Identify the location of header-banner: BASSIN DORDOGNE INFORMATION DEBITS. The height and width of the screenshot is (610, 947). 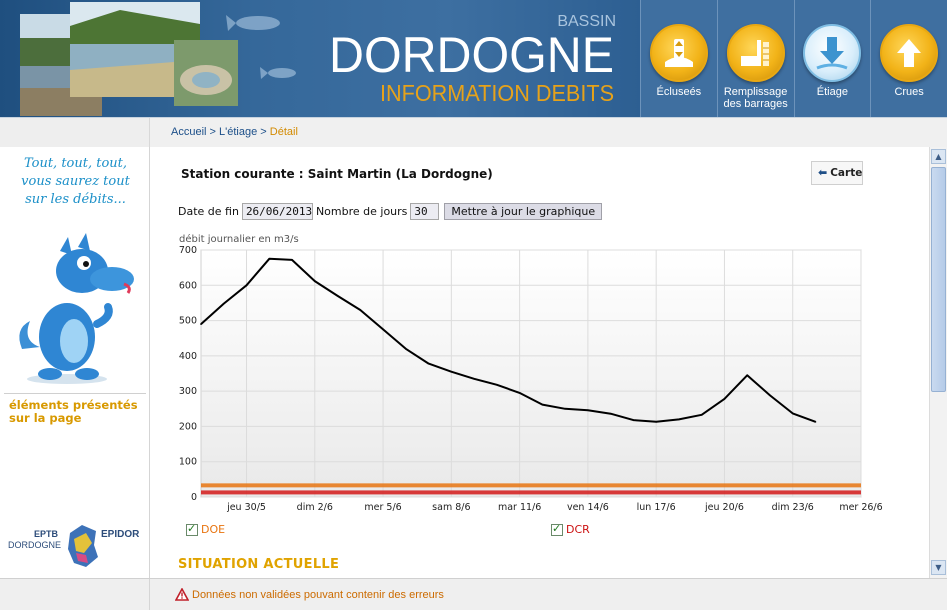
(320, 58).